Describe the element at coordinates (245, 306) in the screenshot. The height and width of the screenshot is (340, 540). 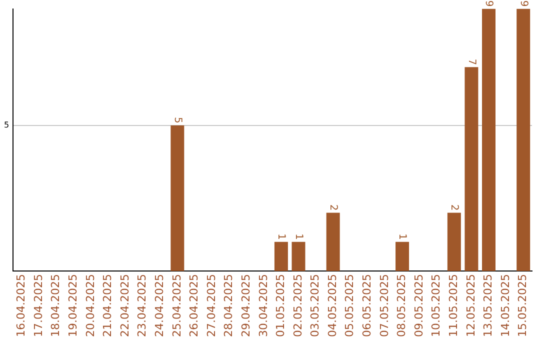
I see `x-tick-label: 29.04.2025` at that location.